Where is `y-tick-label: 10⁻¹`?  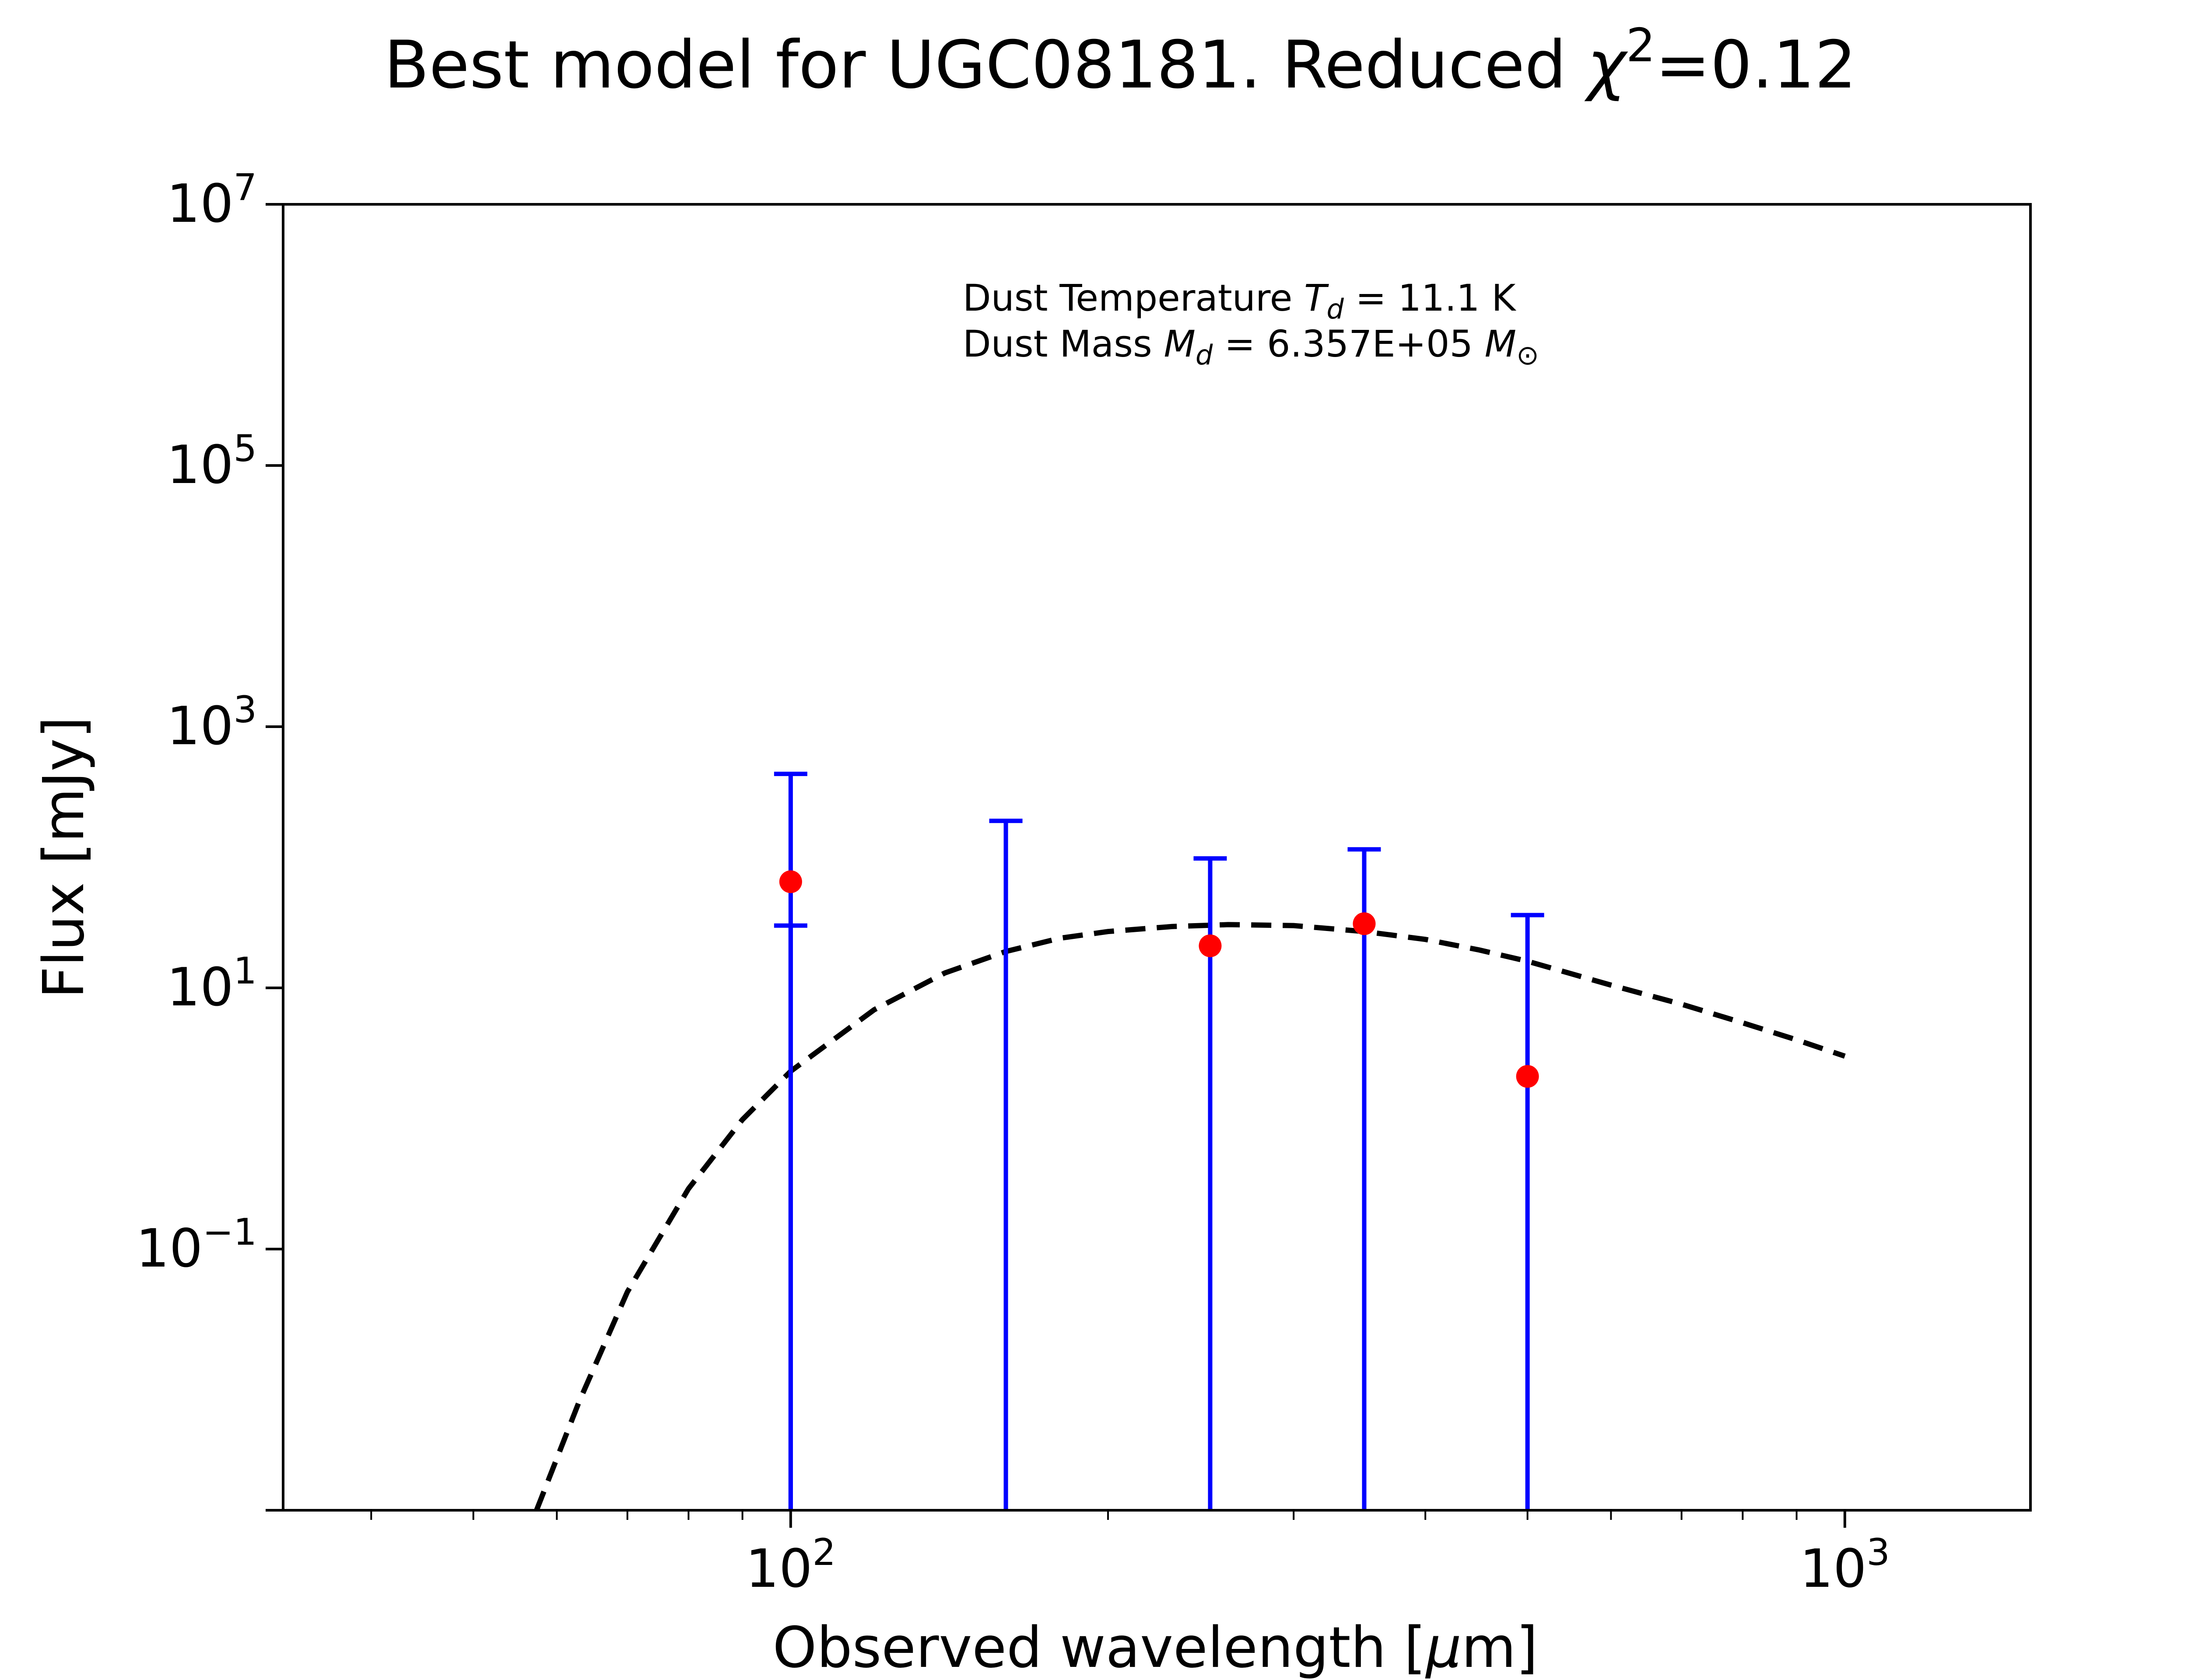 y-tick-label: 10⁻¹ is located at coordinates (196, 1245).